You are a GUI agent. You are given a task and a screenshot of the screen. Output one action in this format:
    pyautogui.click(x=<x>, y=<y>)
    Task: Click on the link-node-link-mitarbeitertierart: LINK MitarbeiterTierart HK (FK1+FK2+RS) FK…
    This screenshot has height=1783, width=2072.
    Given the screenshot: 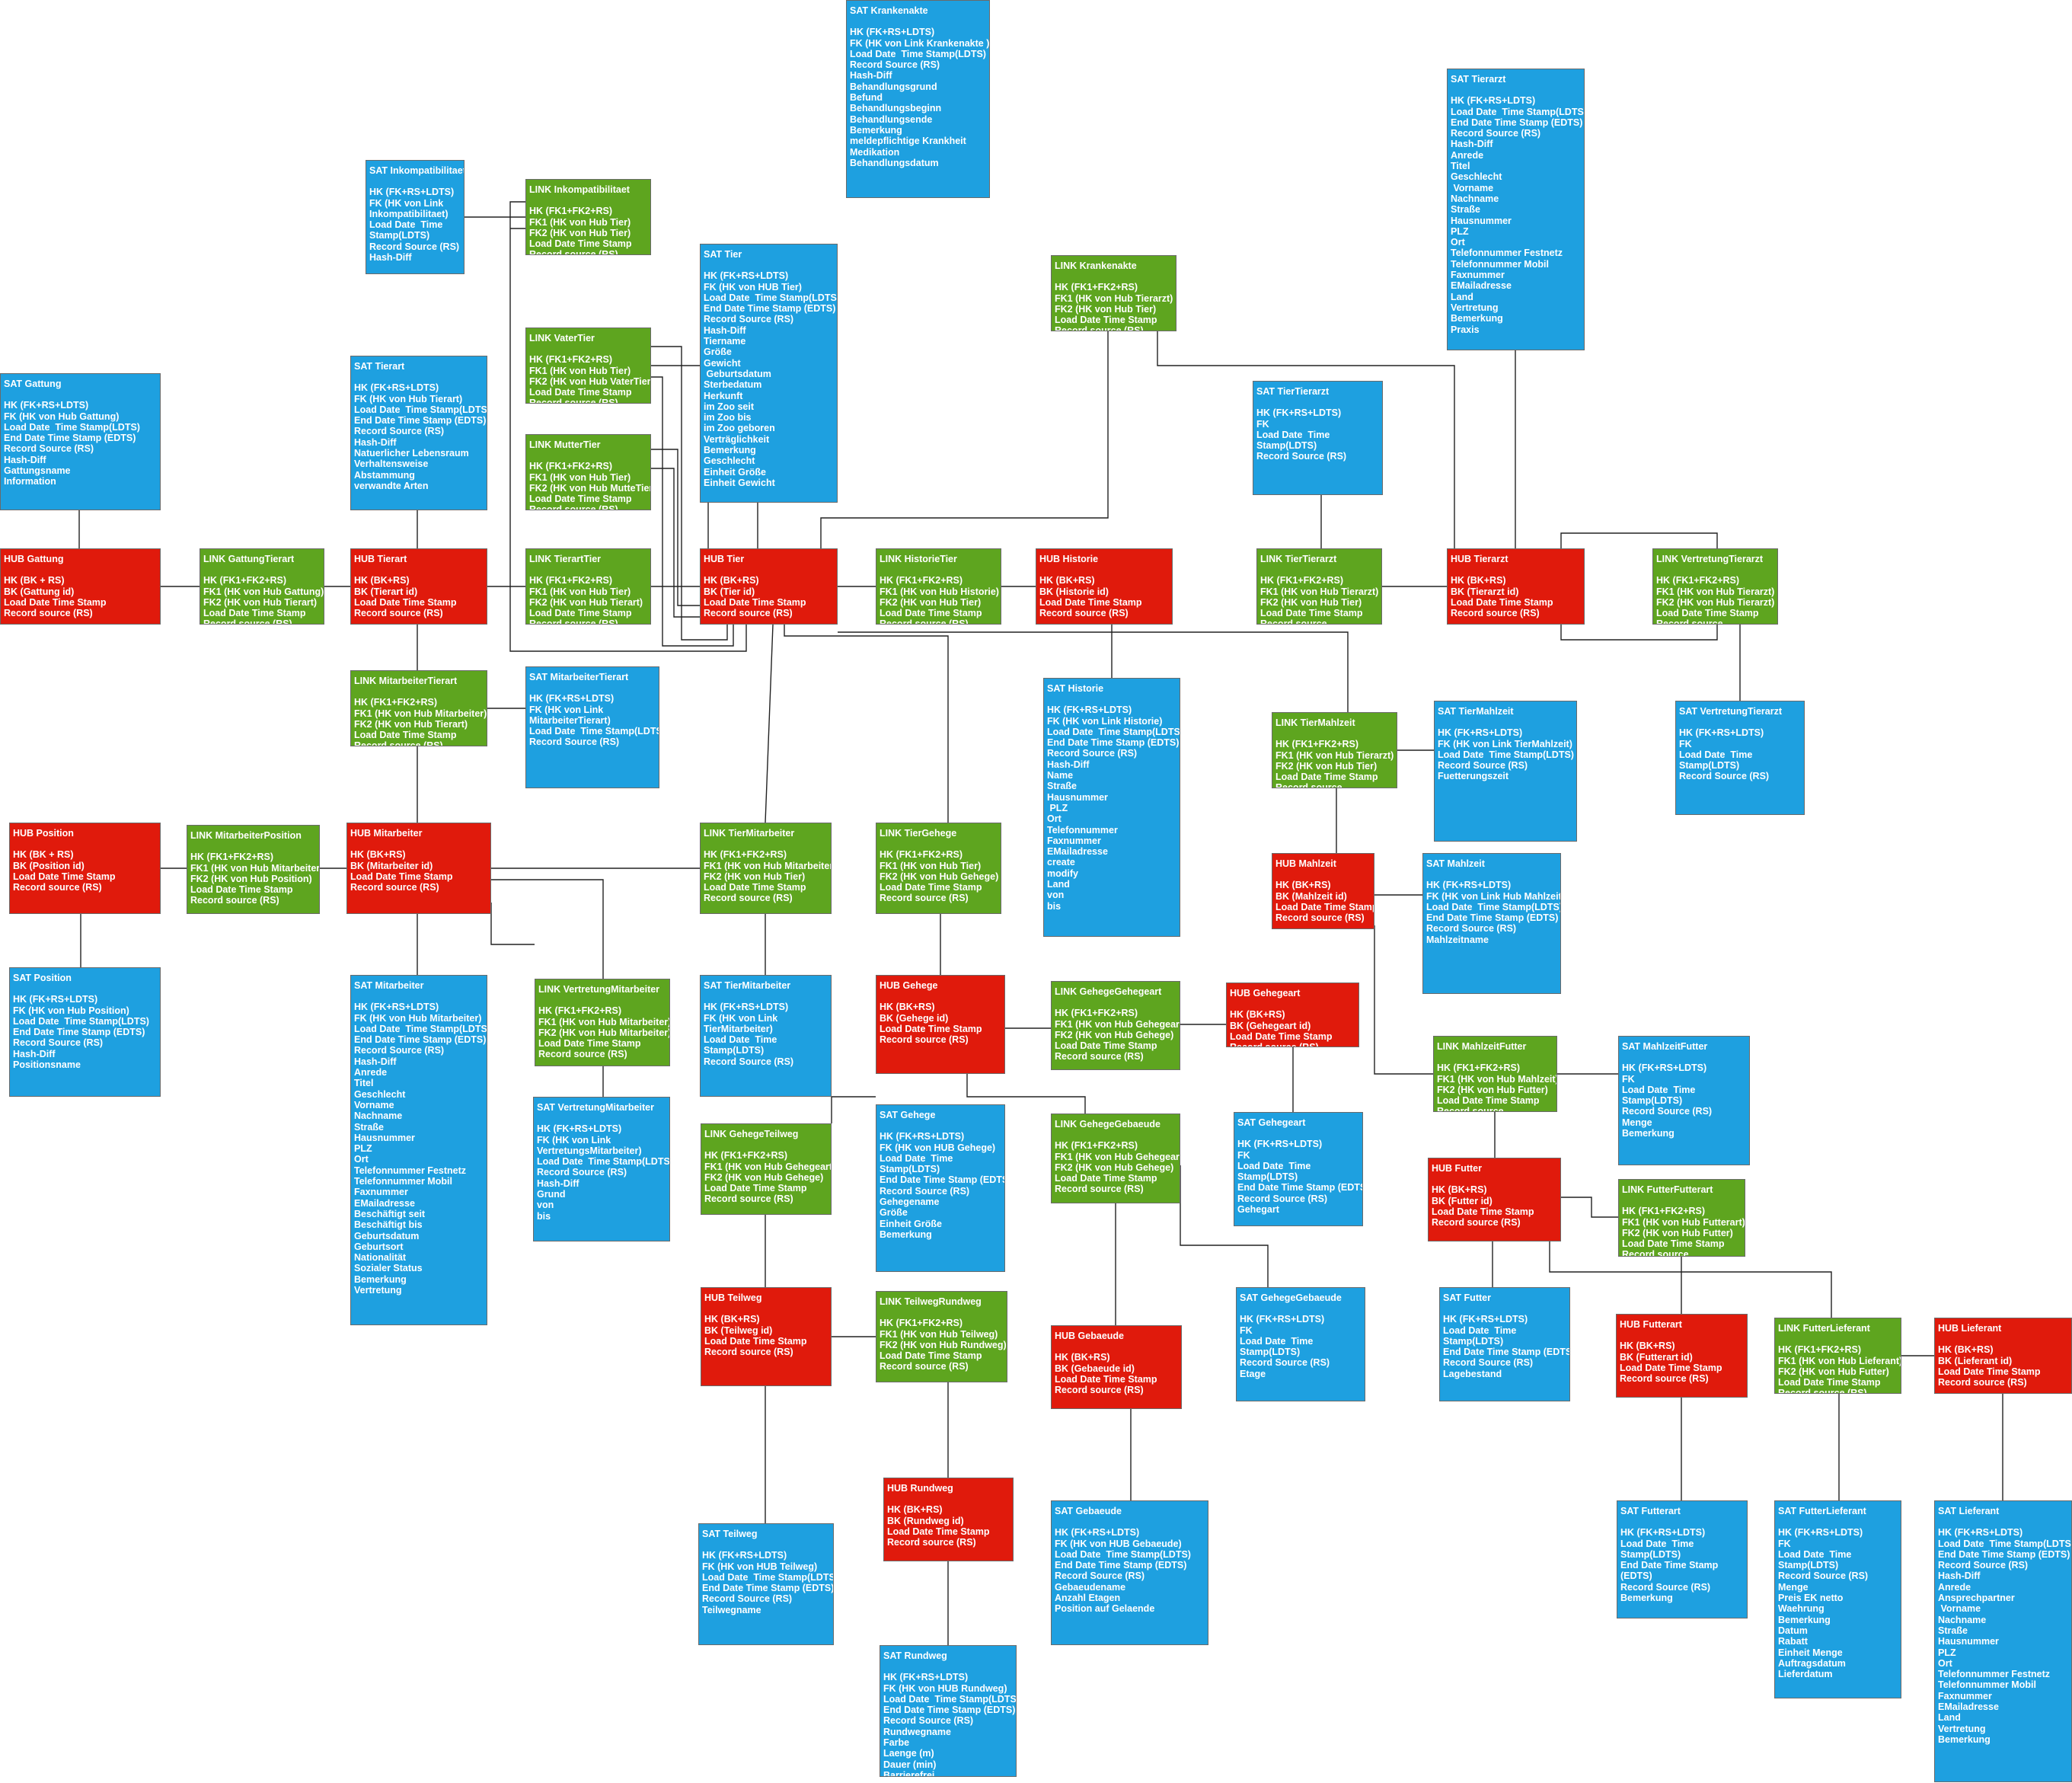 What is the action you would take?
    pyautogui.click(x=418, y=708)
    